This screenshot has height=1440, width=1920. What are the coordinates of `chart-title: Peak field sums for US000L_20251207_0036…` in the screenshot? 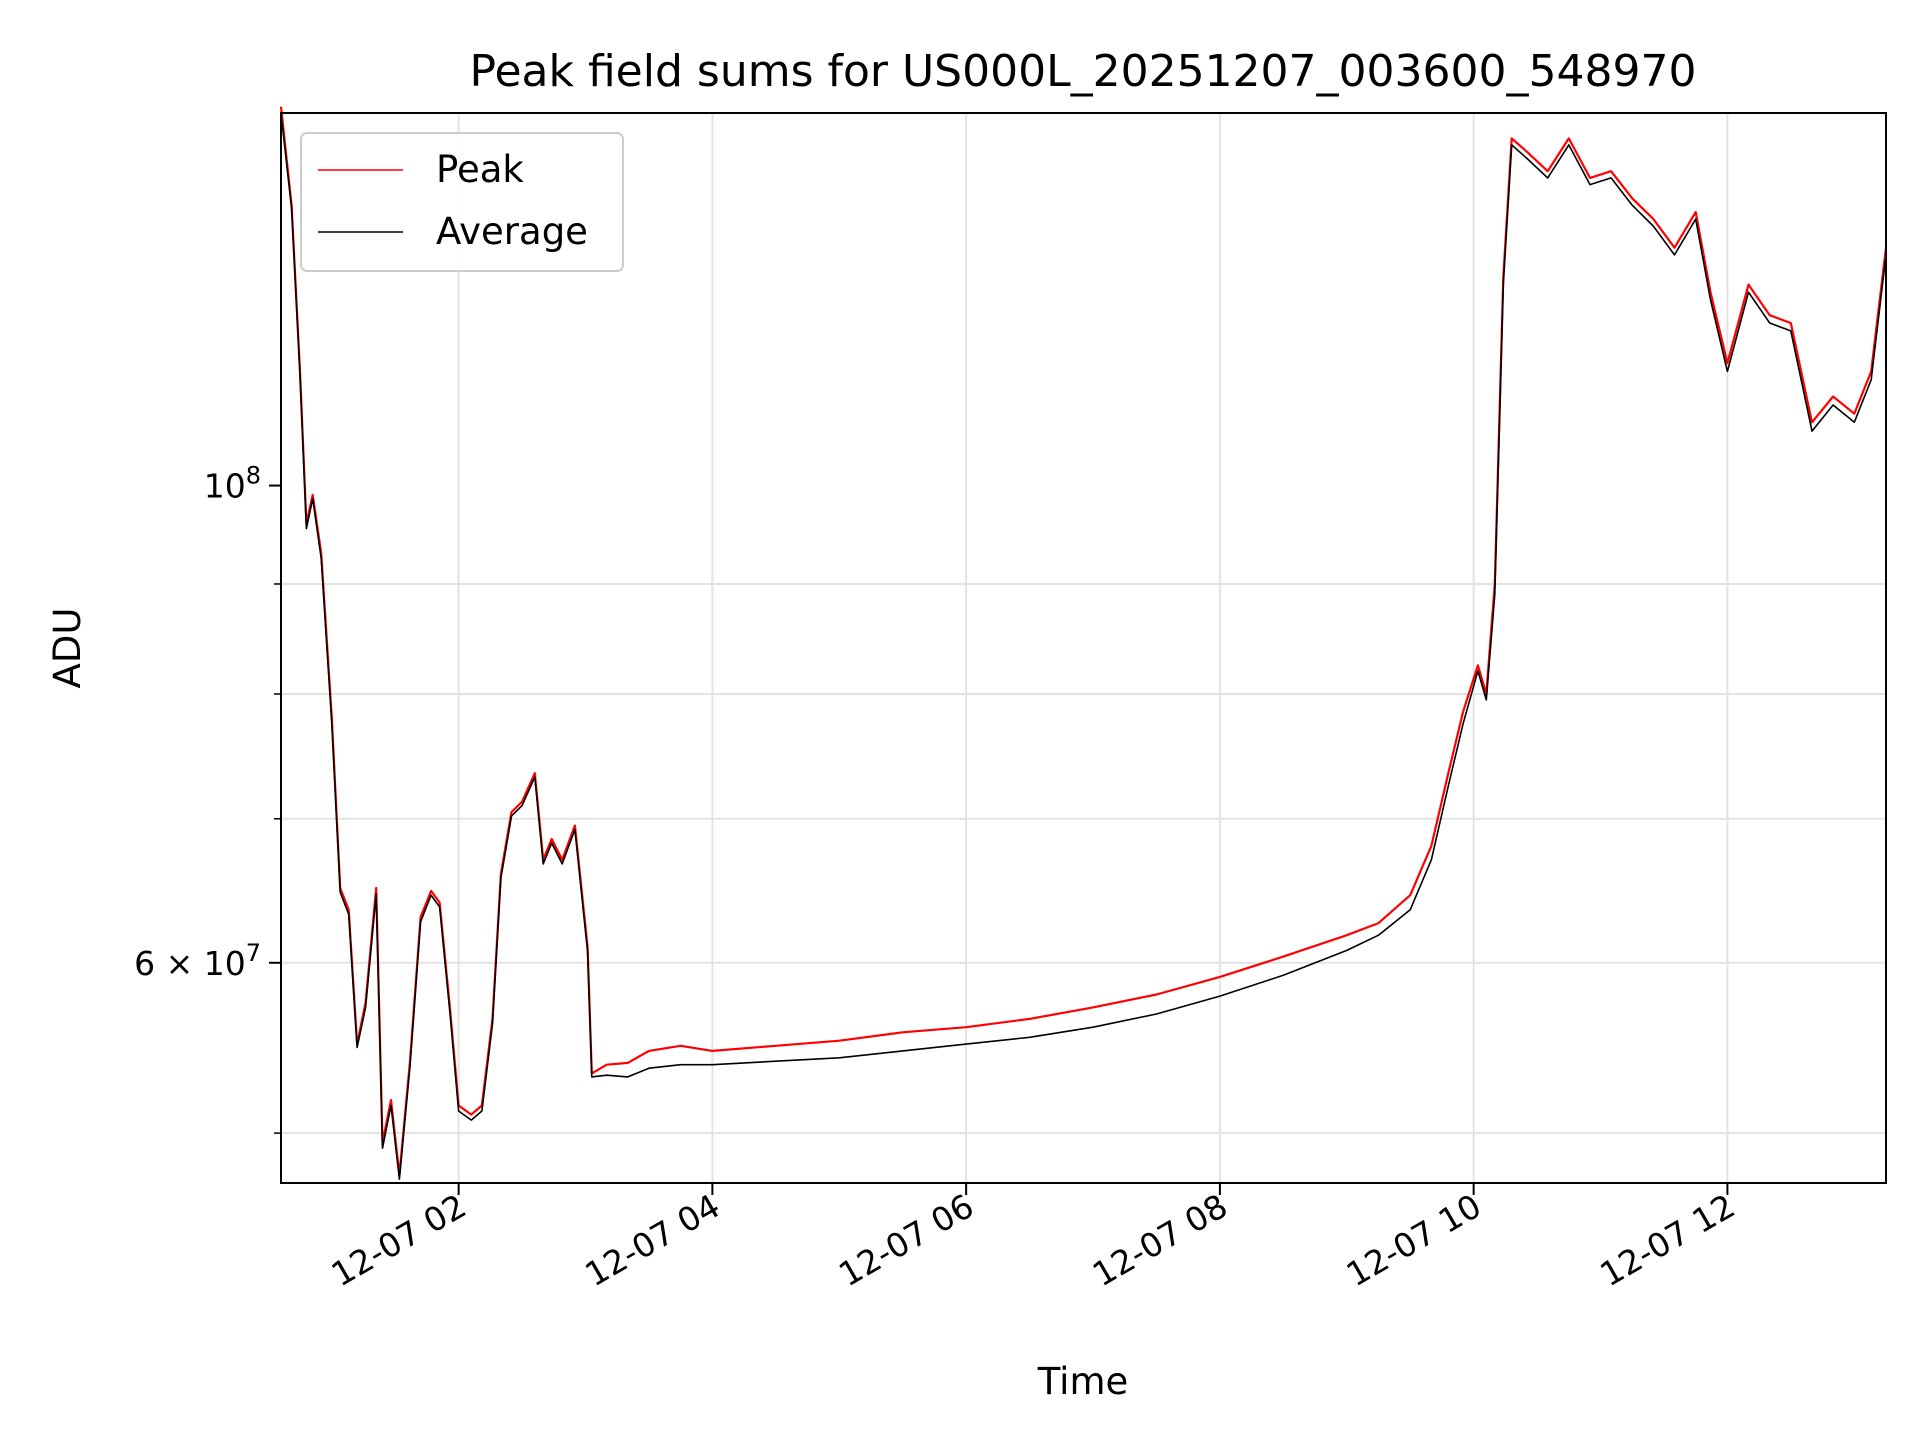 It's located at (1083, 71).